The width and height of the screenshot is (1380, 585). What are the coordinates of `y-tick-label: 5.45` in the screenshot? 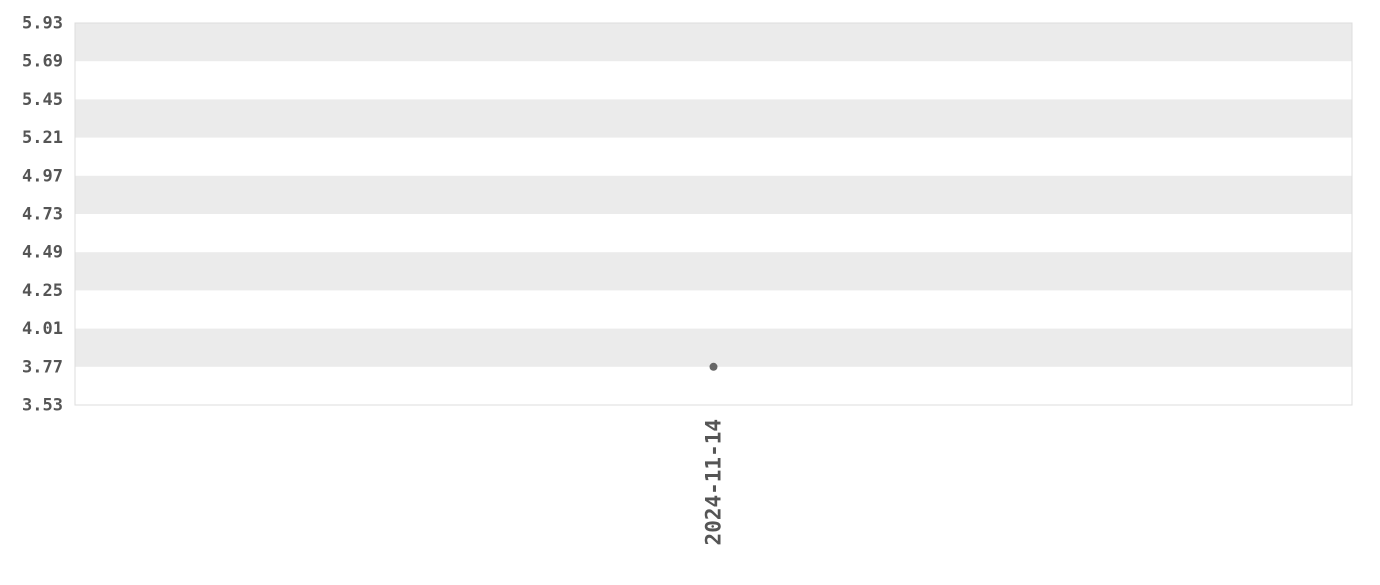 It's located at (42, 100).